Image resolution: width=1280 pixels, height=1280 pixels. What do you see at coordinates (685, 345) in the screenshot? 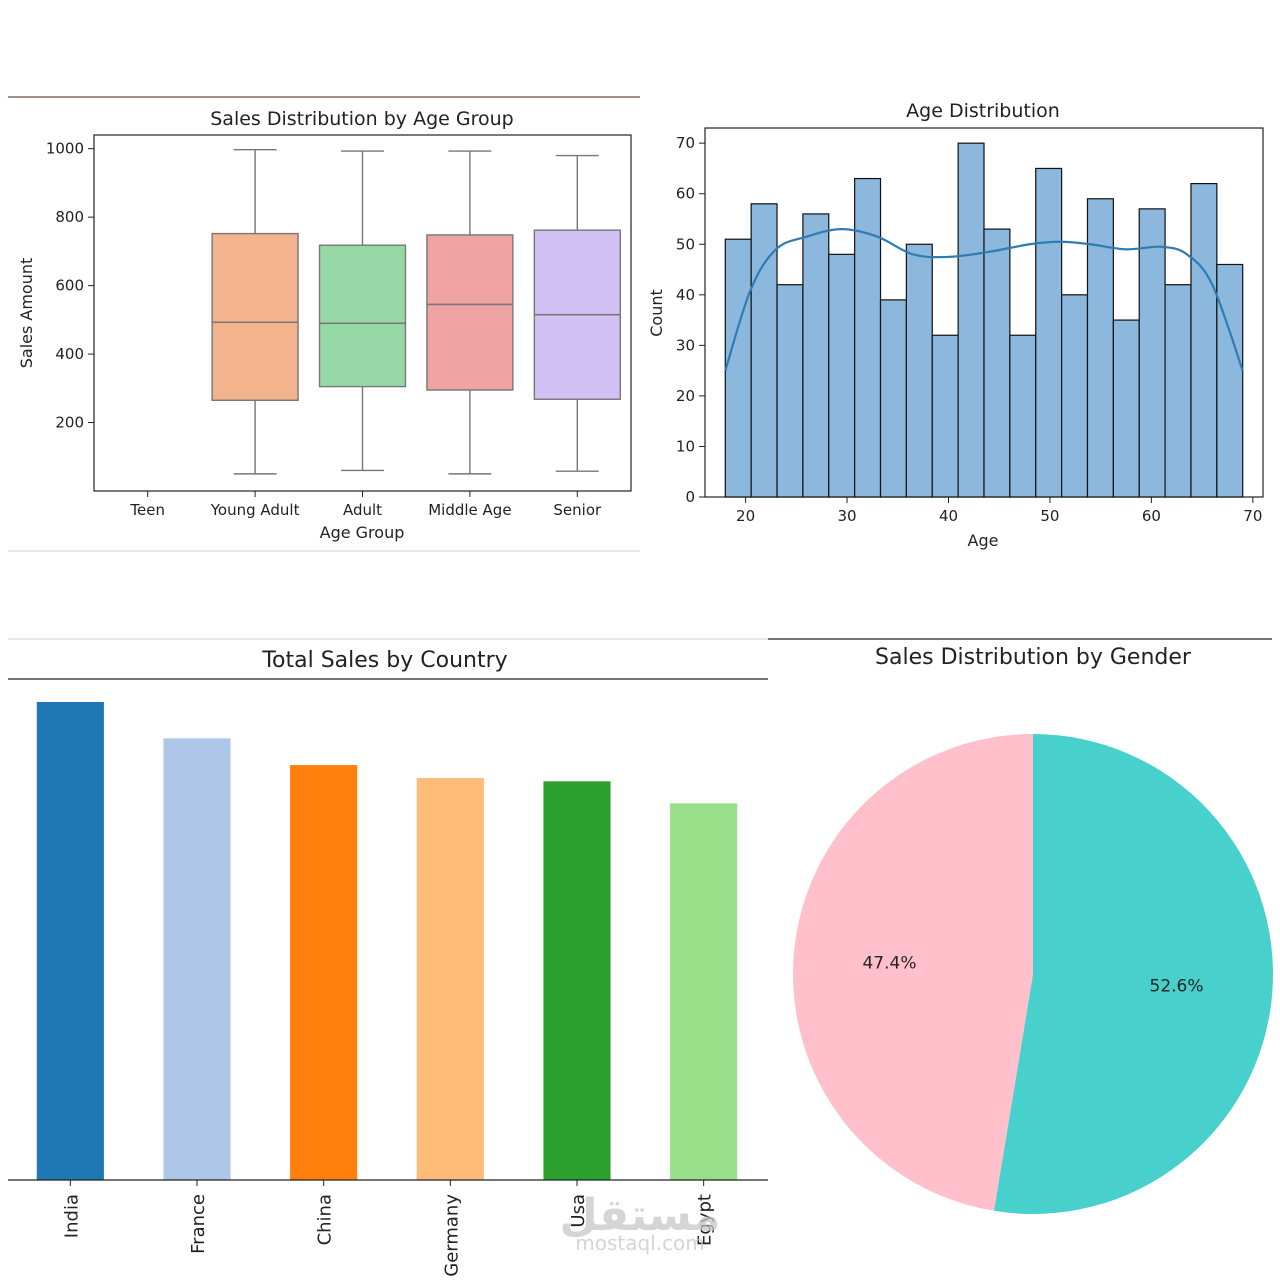
I see `y-tick-label: 30` at bounding box center [685, 345].